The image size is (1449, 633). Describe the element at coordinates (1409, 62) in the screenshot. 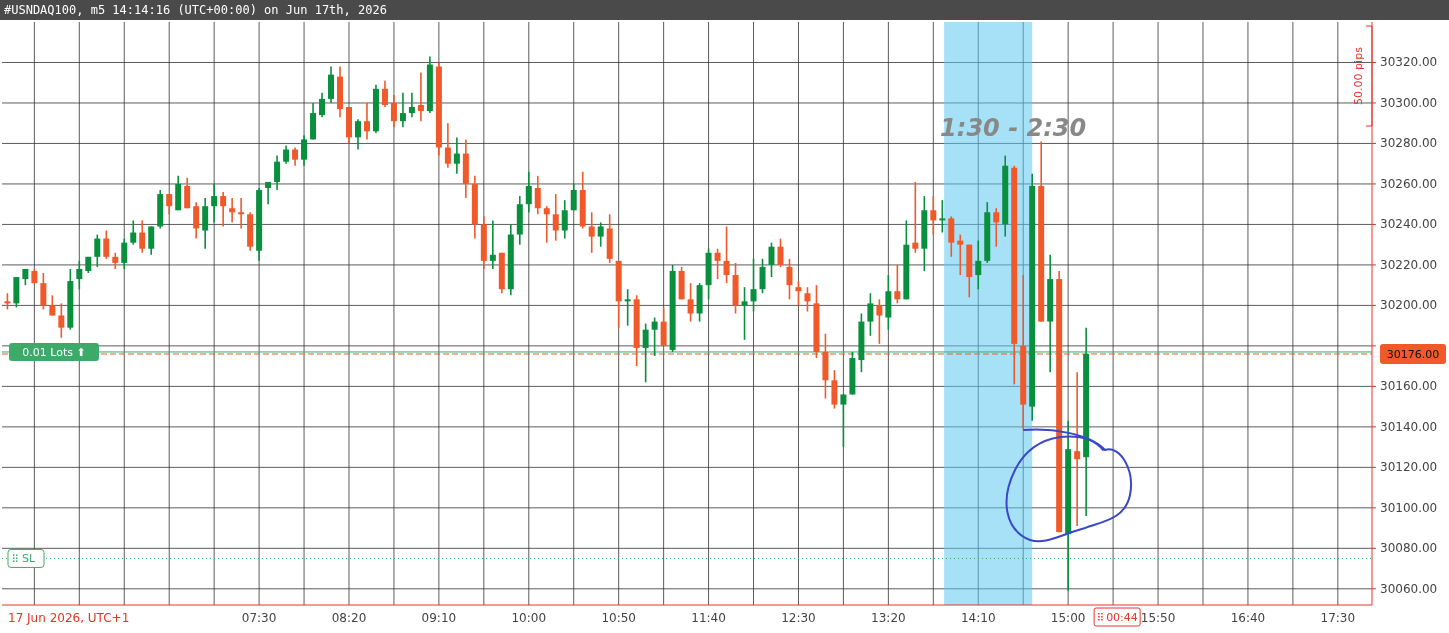

I see `y-tick-label: 30320.00` at that location.